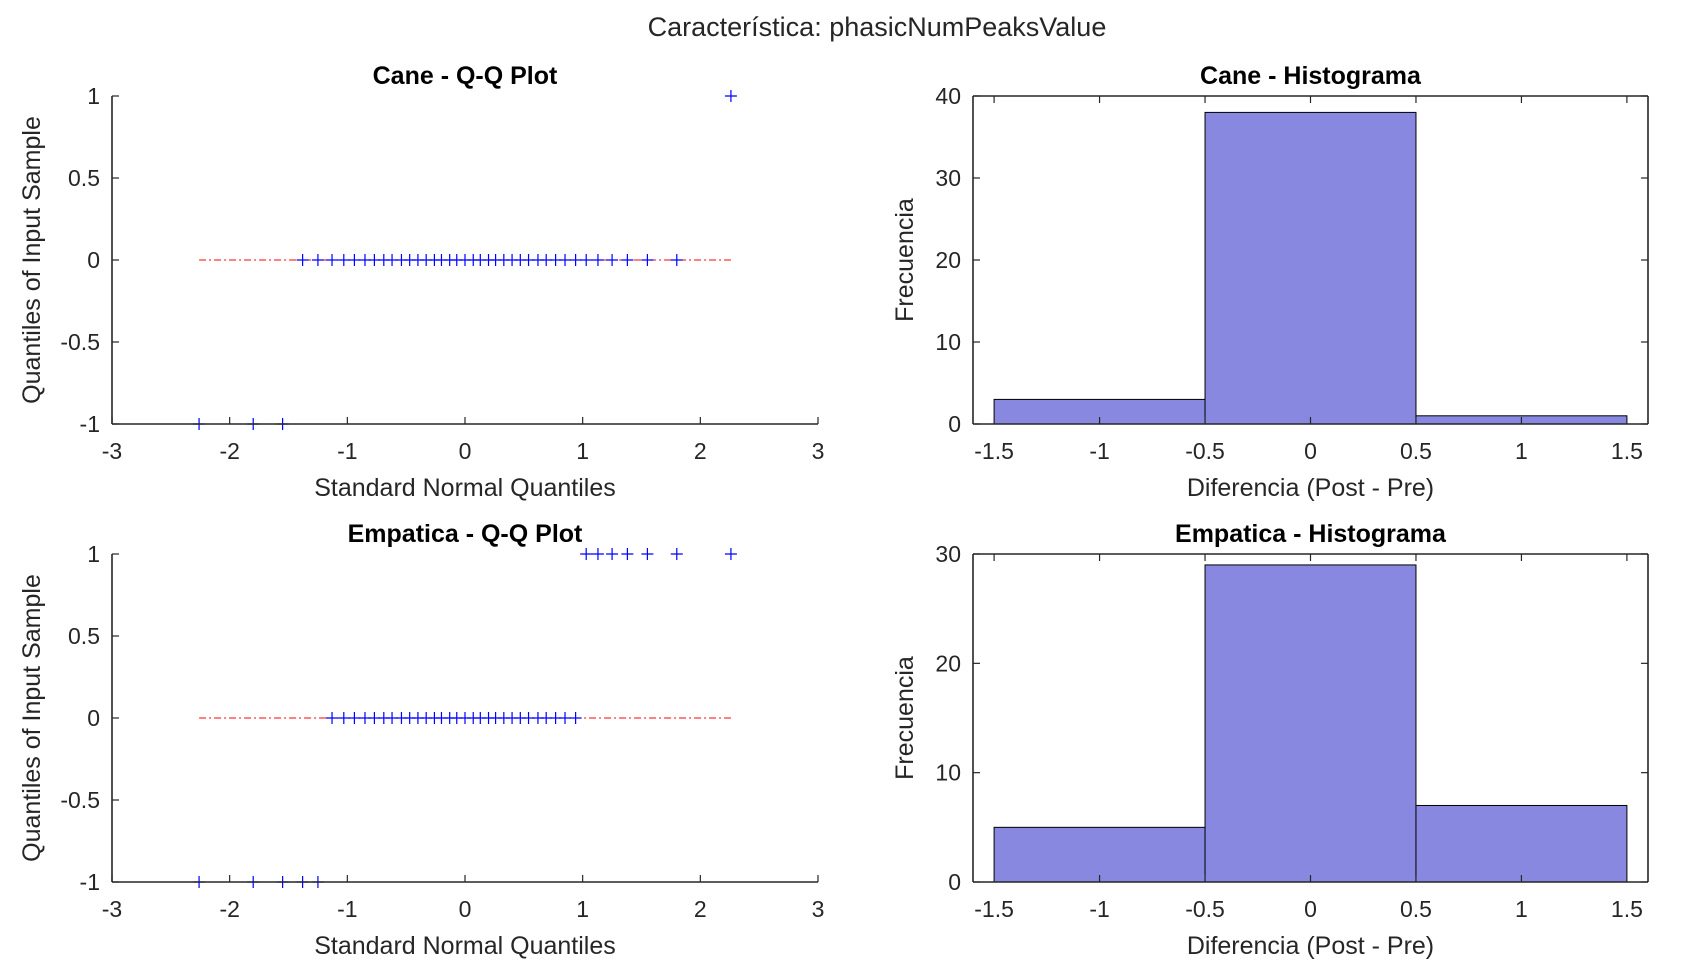 Image resolution: width=1707 pixels, height=960 pixels. What do you see at coordinates (1311, 534) in the screenshot?
I see `chart-title: Empatica - Histograma` at bounding box center [1311, 534].